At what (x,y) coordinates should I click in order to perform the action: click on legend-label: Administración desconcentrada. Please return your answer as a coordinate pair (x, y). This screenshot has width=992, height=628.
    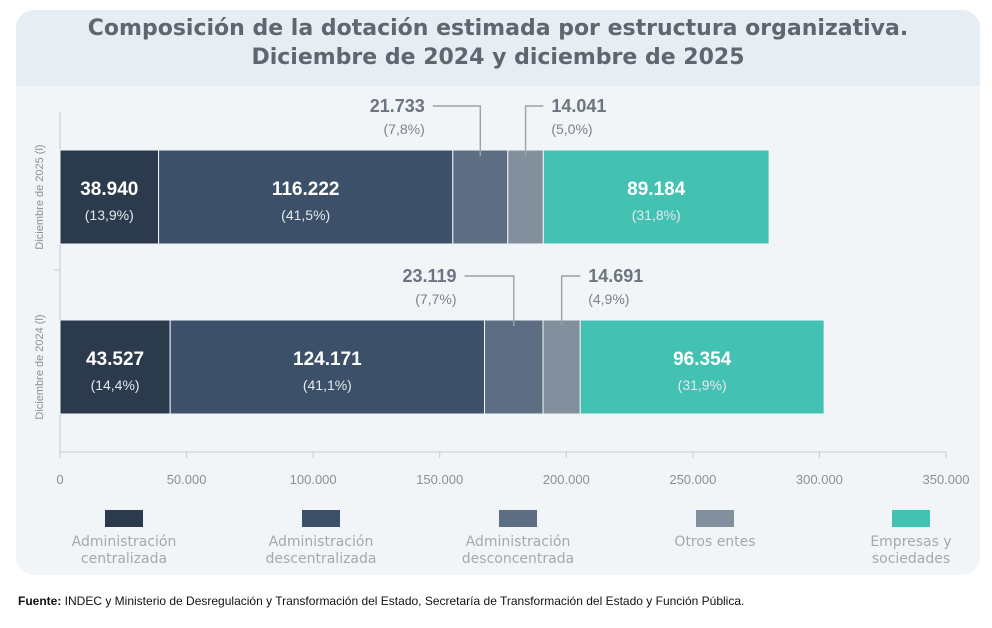
    Looking at the image, I should click on (518, 550).